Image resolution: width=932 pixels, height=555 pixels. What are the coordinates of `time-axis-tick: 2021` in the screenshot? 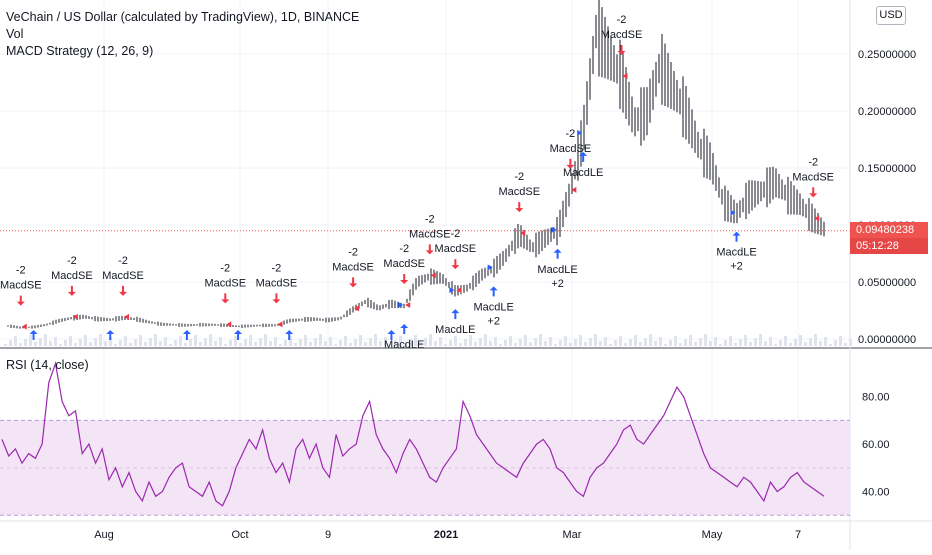 It's located at (446, 535).